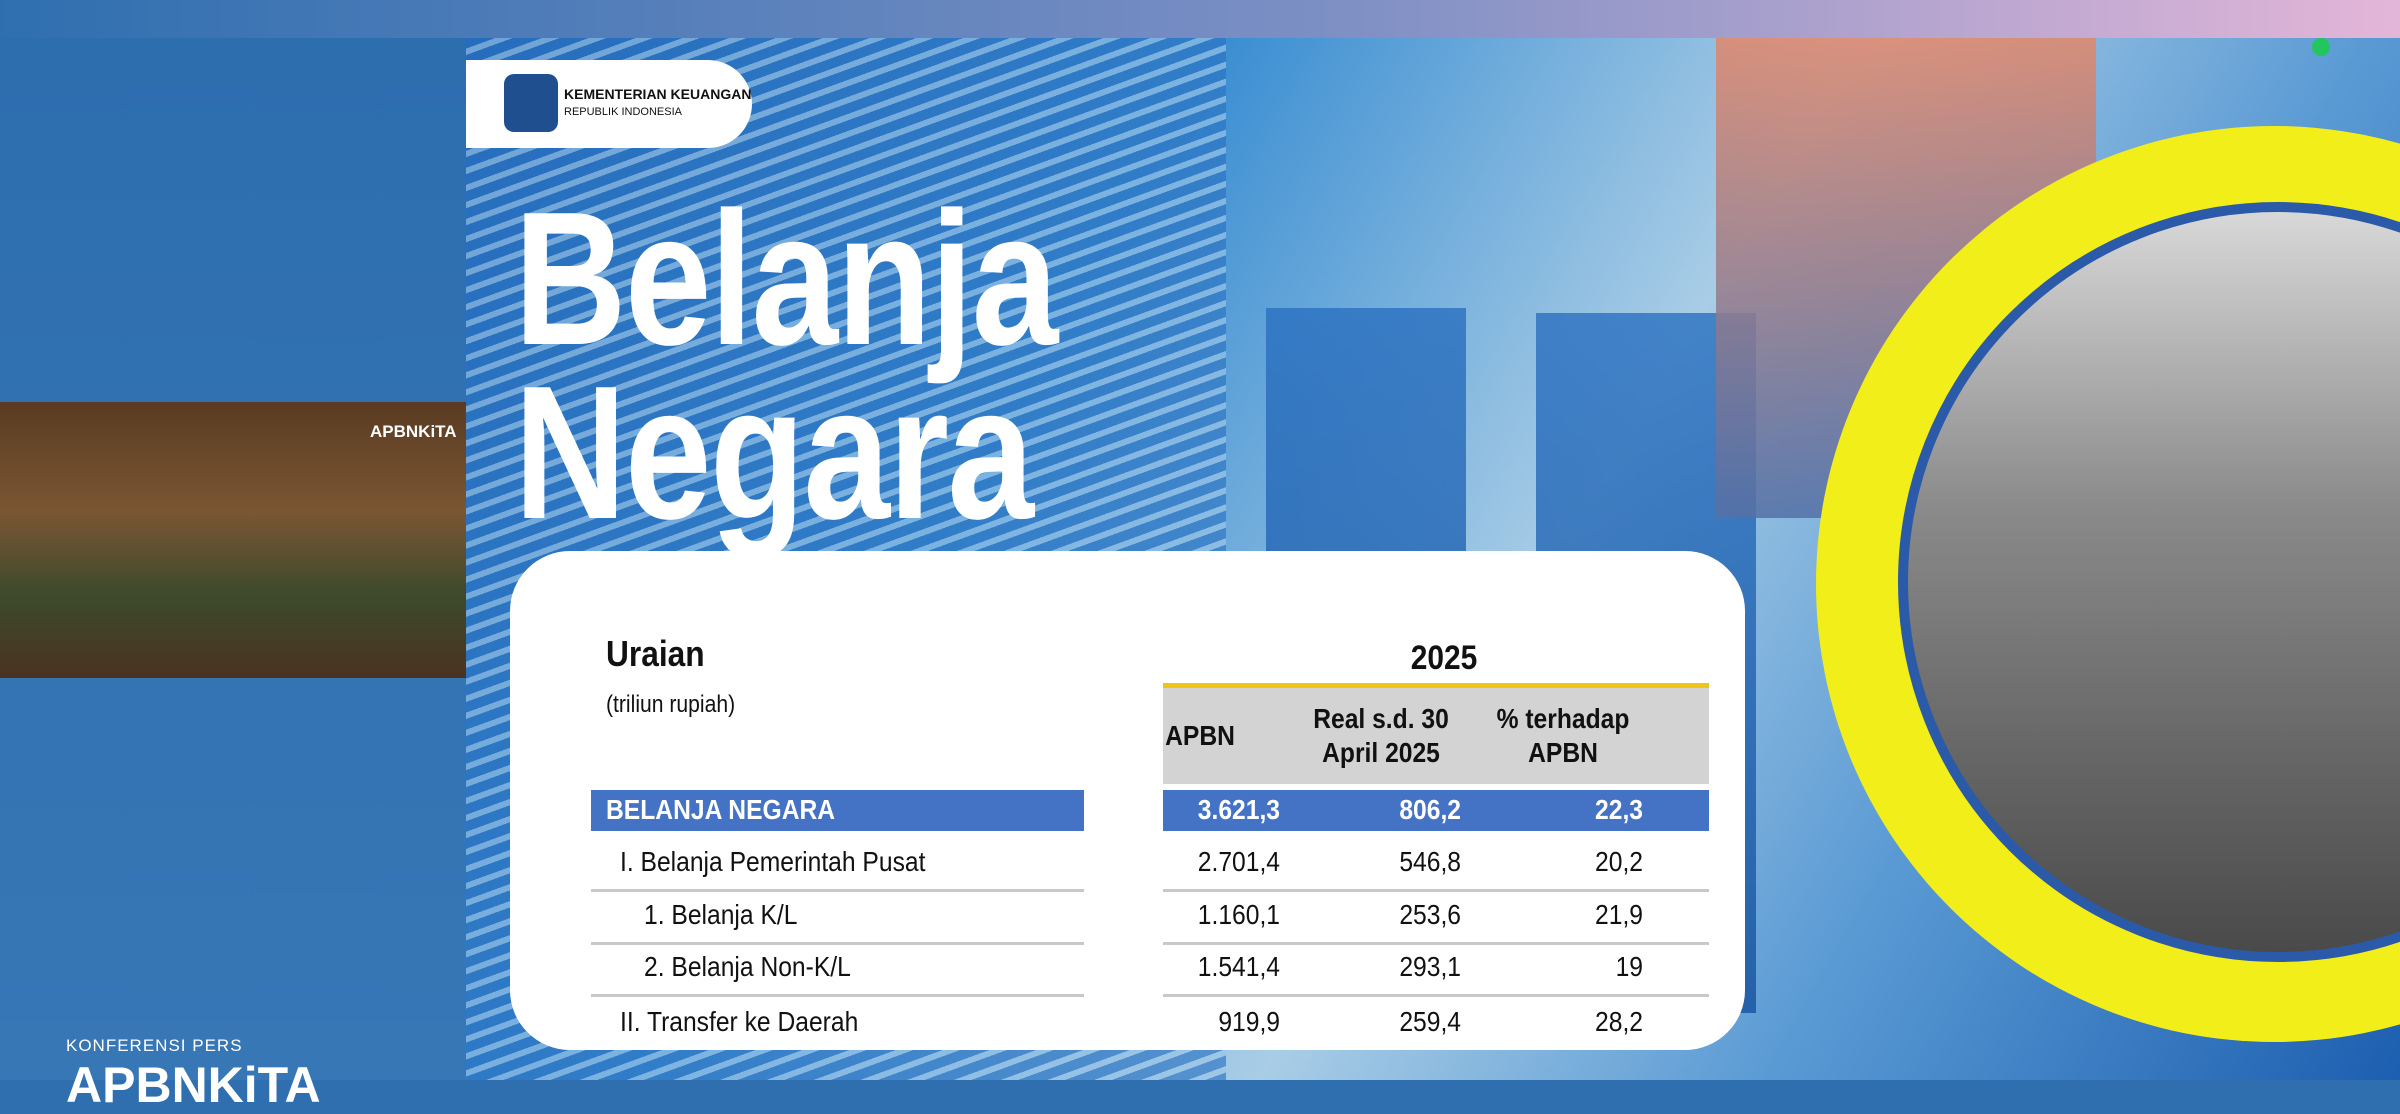  I want to click on row-value: 20,2, so click(1619, 861).